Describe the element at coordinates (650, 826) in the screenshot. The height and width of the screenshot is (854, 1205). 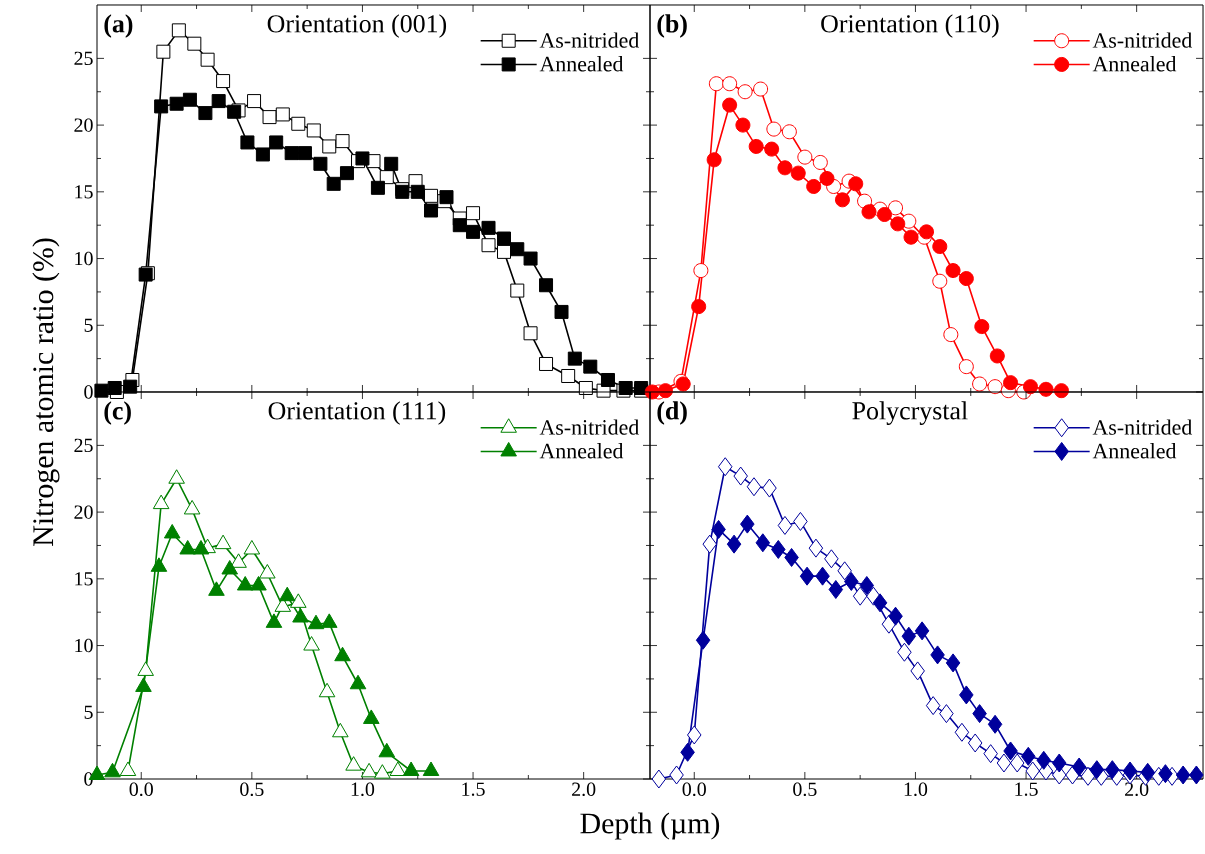
I see `x-axis-title: Depth (µm)` at that location.